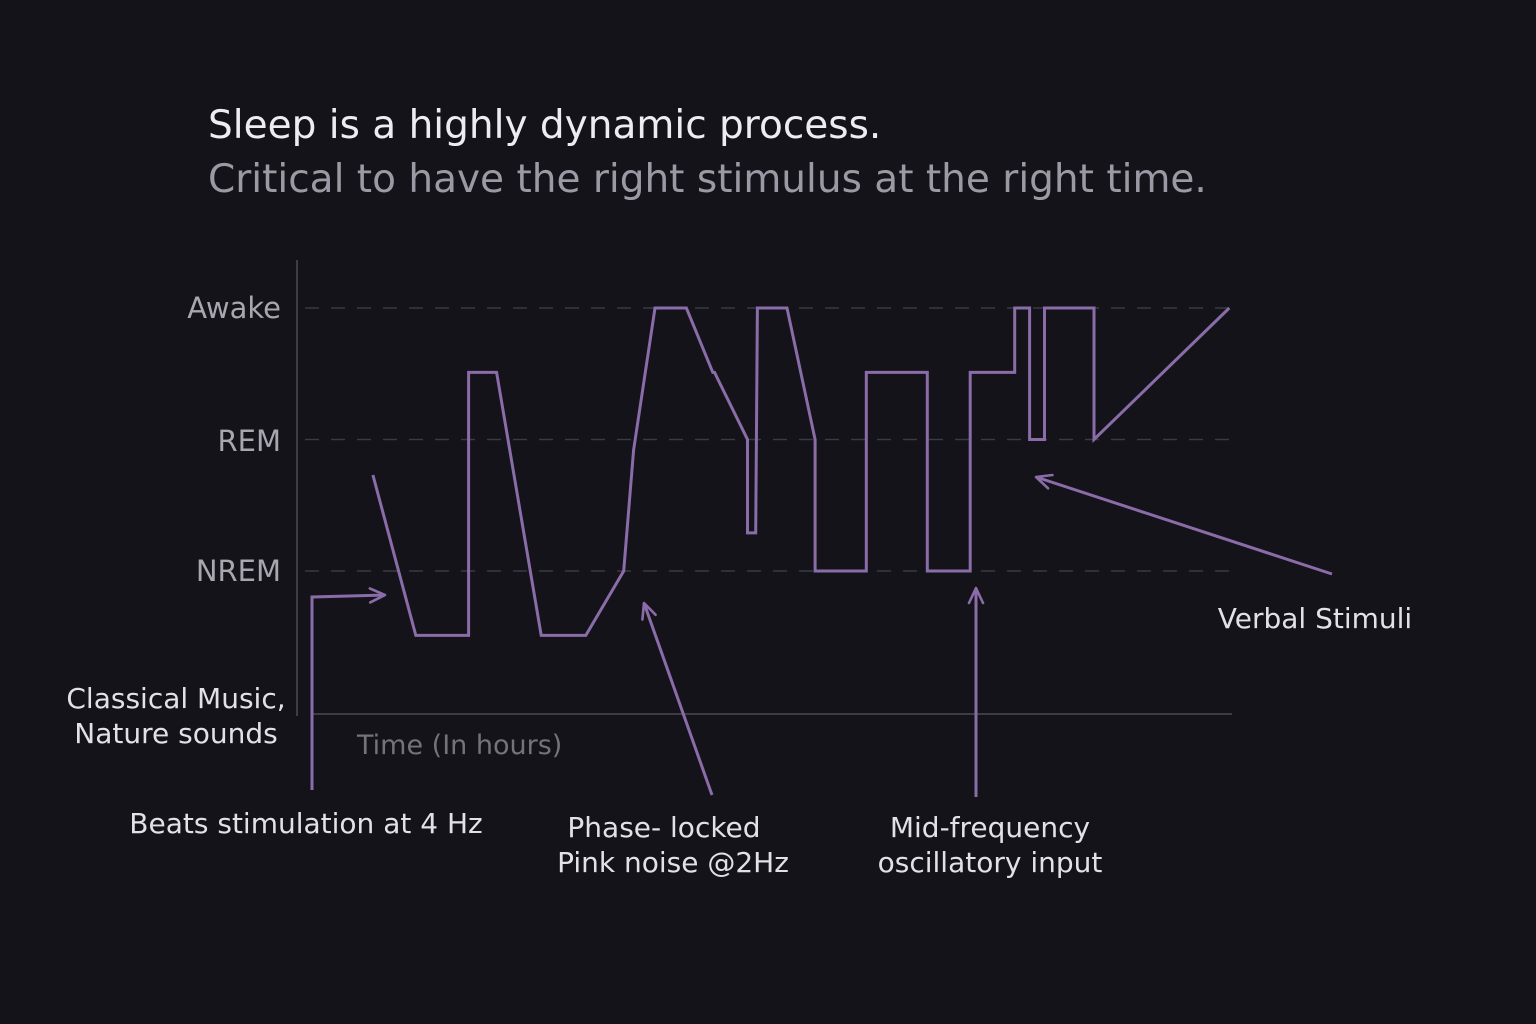 The width and height of the screenshot is (1536, 1024). What do you see at coordinates (234, 308) in the screenshot?
I see `y-label-awake: Awake` at bounding box center [234, 308].